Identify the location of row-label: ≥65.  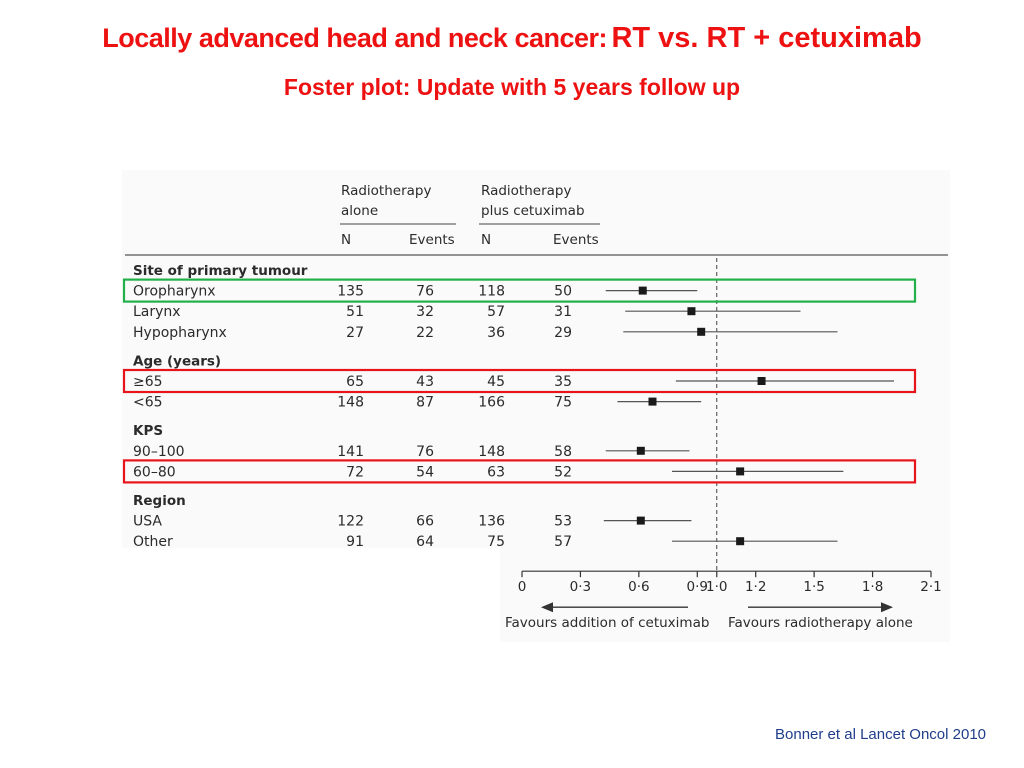
(148, 382).